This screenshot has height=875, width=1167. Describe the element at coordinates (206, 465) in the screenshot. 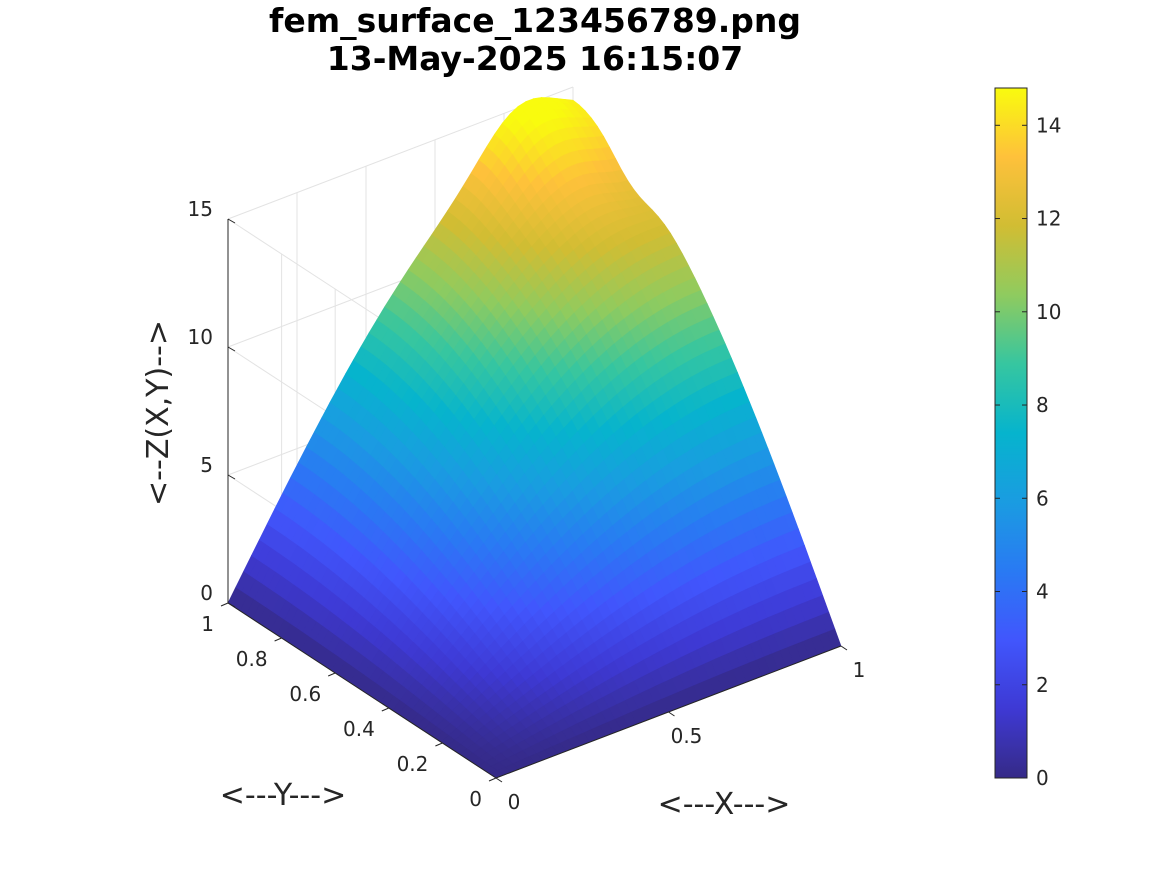

I see `z-tick-label: 5` at that location.